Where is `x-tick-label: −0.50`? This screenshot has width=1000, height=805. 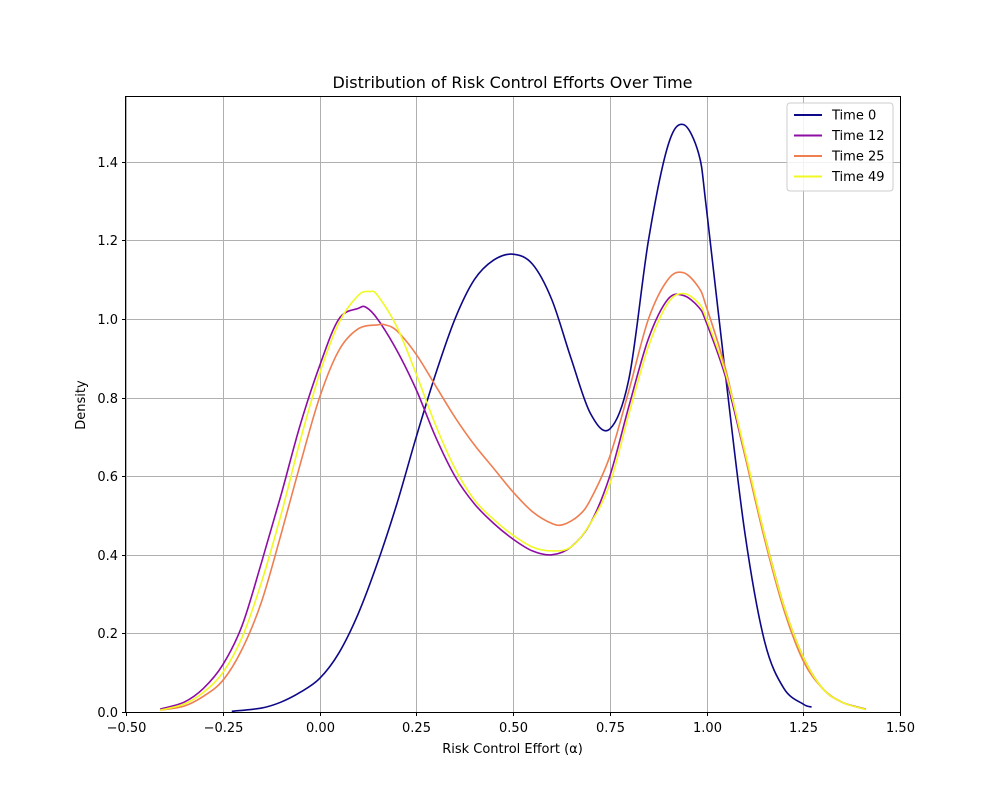 x-tick-label: −0.50 is located at coordinates (127, 728).